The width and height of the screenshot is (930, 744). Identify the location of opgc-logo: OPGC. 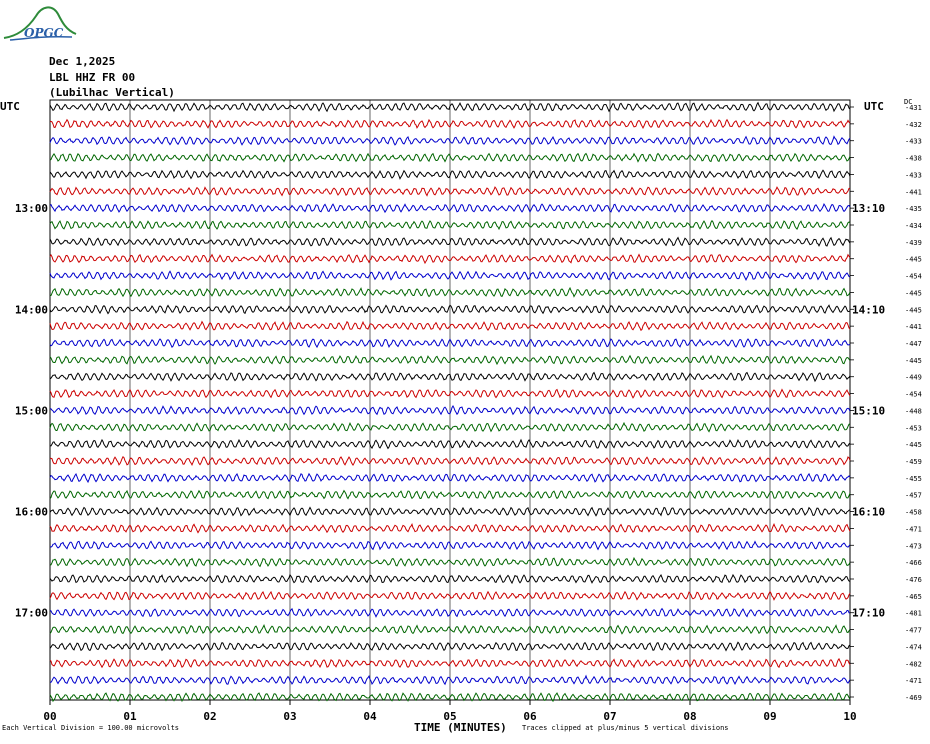
(40, 22).